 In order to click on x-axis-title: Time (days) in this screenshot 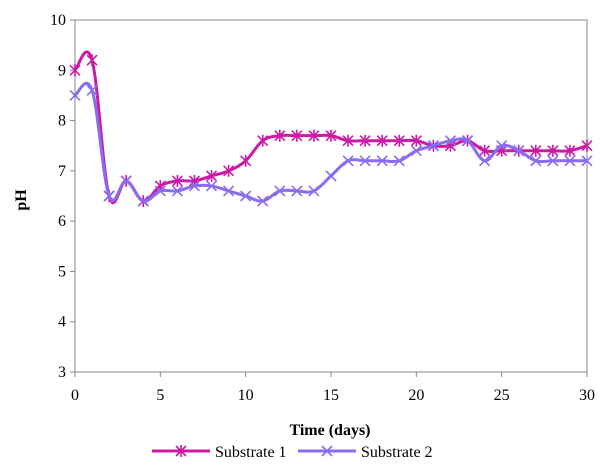, I will do `click(329, 430)`.